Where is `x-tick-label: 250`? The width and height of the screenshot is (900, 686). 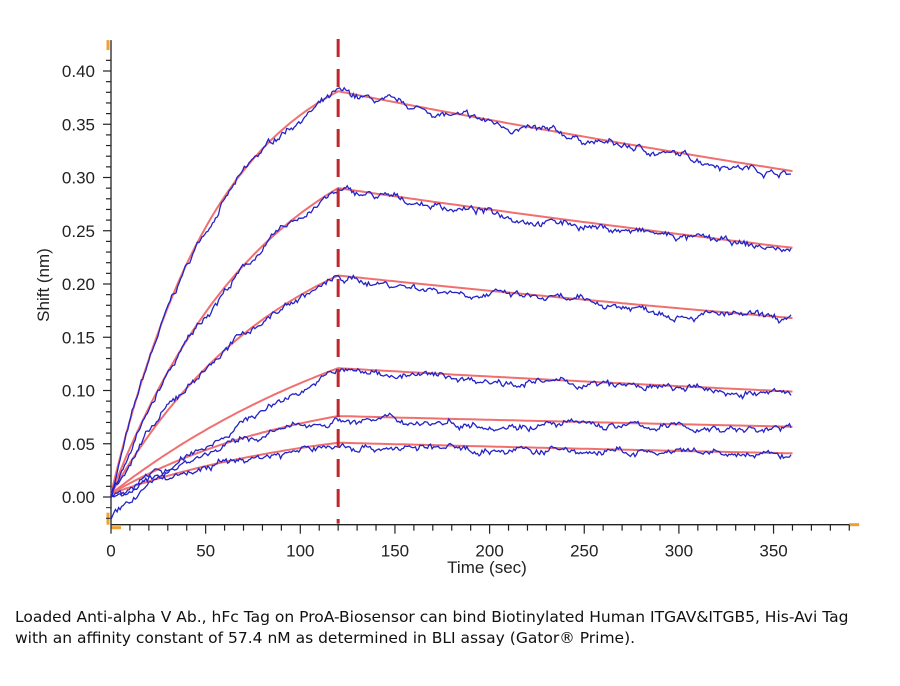 x-tick-label: 250 is located at coordinates (584, 551).